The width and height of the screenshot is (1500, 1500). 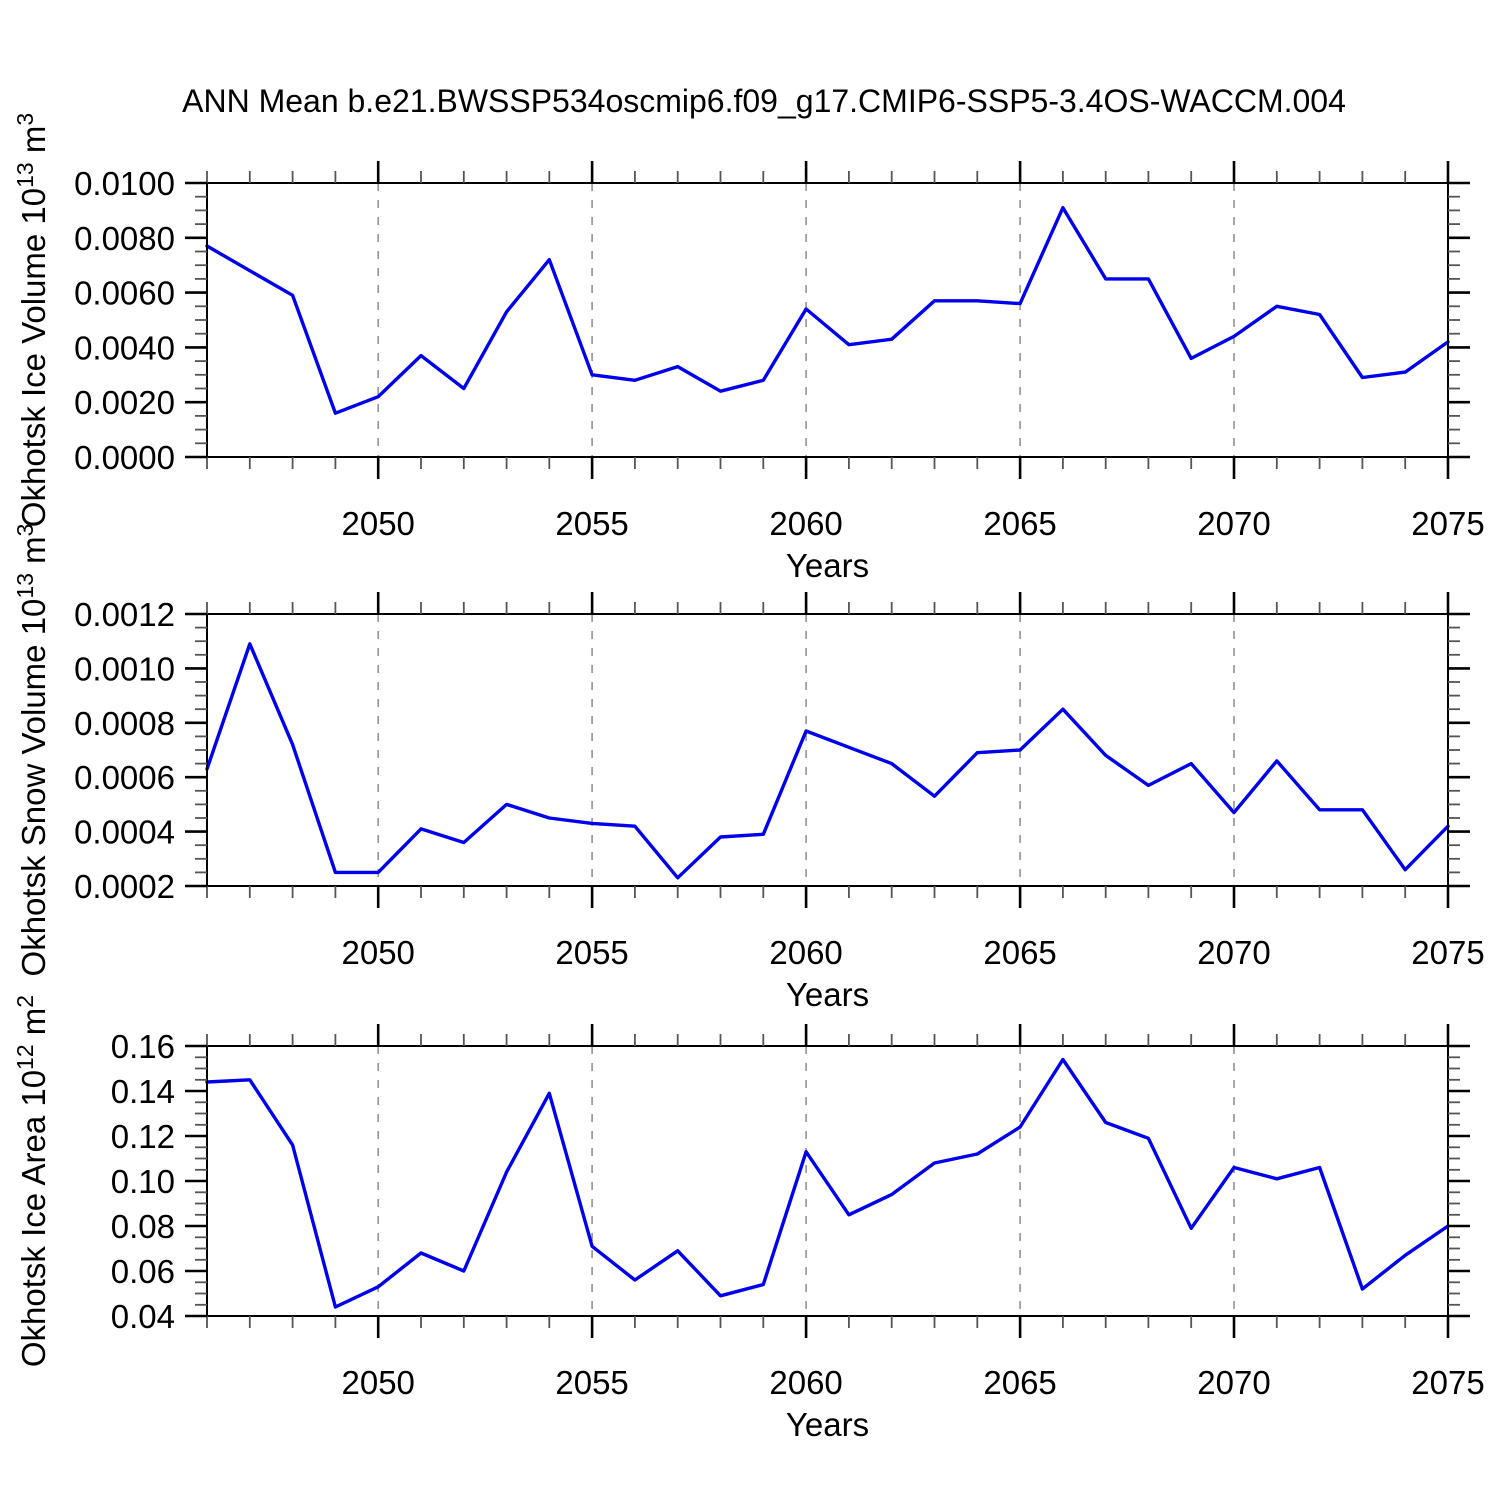 What do you see at coordinates (124, 668) in the screenshot?
I see `y-tick-label: 0.0010` at bounding box center [124, 668].